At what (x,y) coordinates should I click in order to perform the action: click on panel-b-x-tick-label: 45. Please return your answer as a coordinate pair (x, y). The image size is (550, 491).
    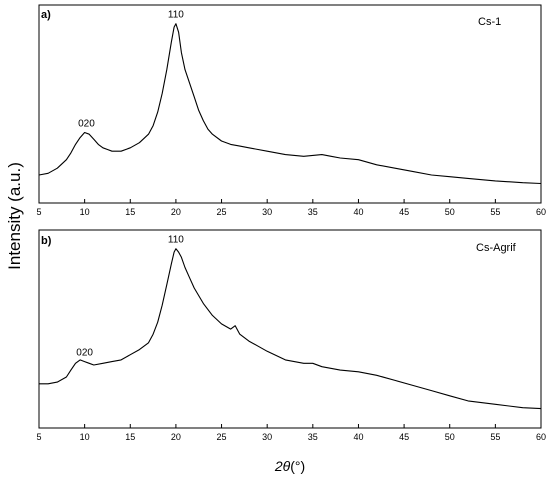
    Looking at the image, I should click on (404, 437).